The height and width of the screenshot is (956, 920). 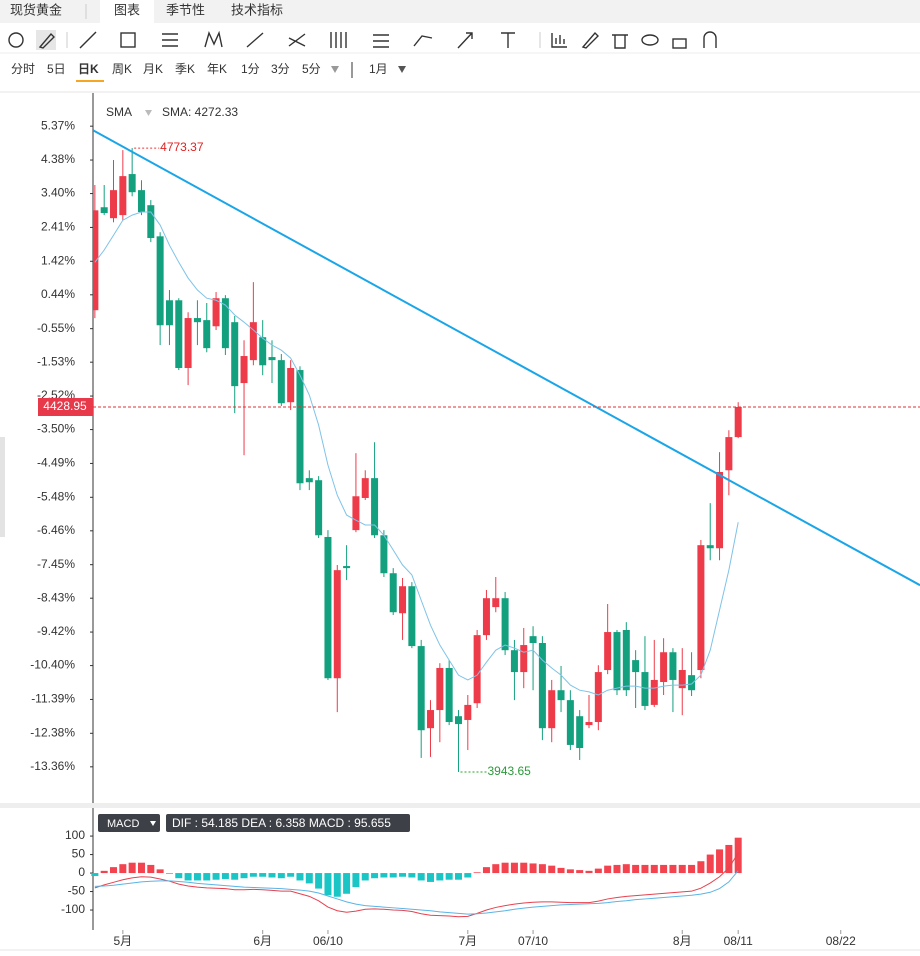 What do you see at coordinates (56, 597) in the screenshot?
I see `y-tick-label: -8.43%` at bounding box center [56, 597].